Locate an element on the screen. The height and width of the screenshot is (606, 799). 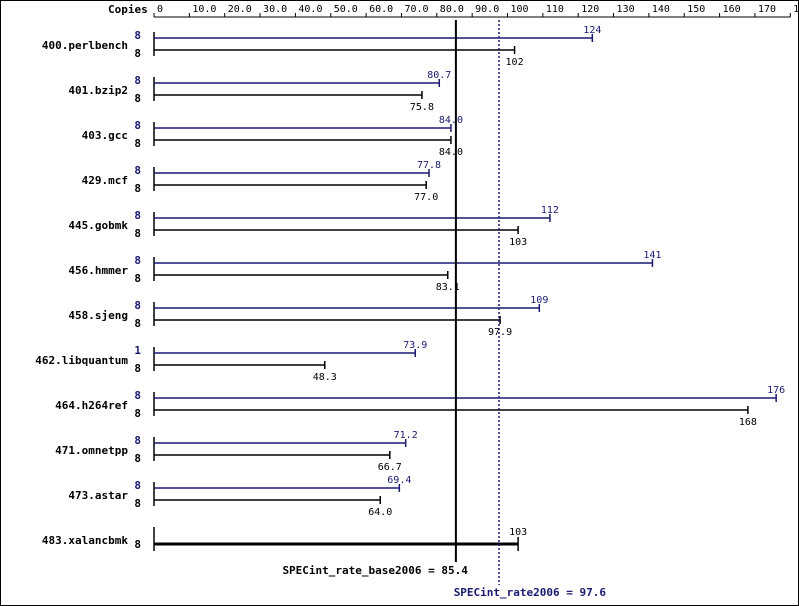
x-tick-label: 160 is located at coordinates (732, 9).